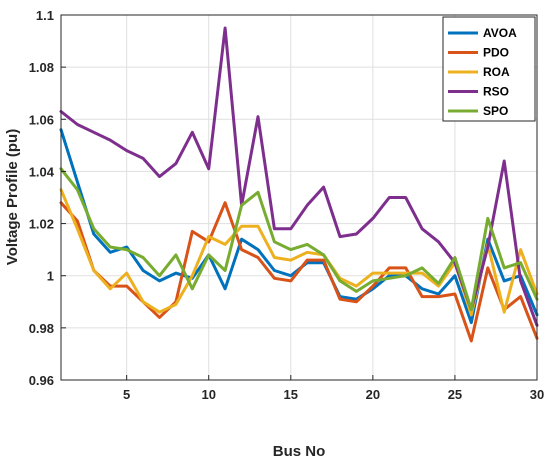  I want to click on x-tick-label: 5, so click(126, 394).